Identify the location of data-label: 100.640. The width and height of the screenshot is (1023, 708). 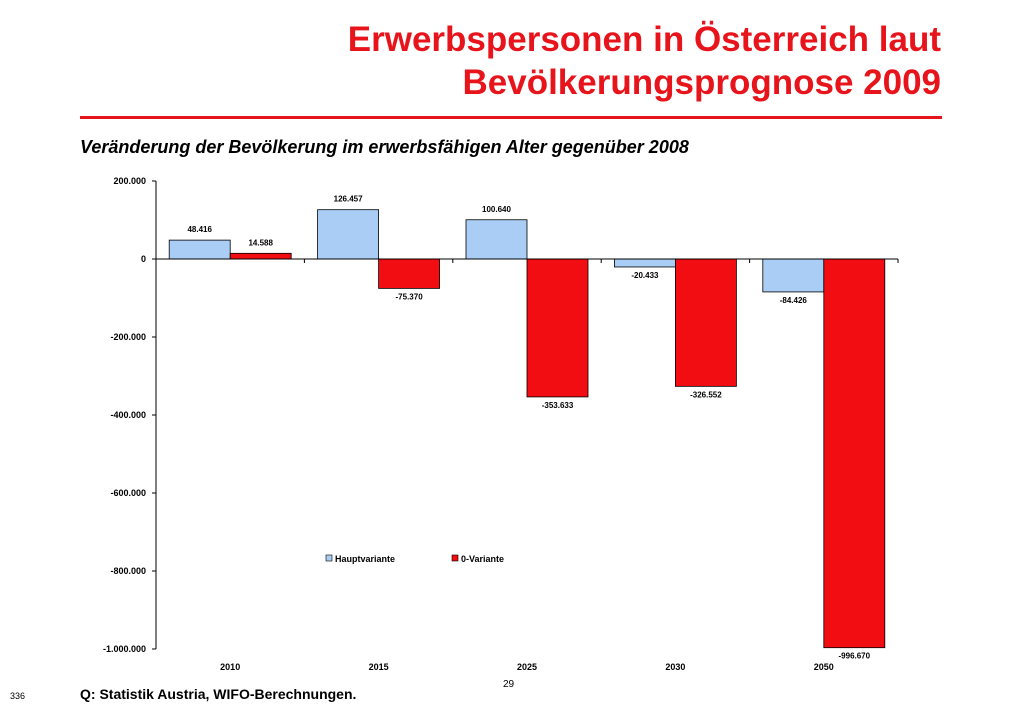
(496, 209).